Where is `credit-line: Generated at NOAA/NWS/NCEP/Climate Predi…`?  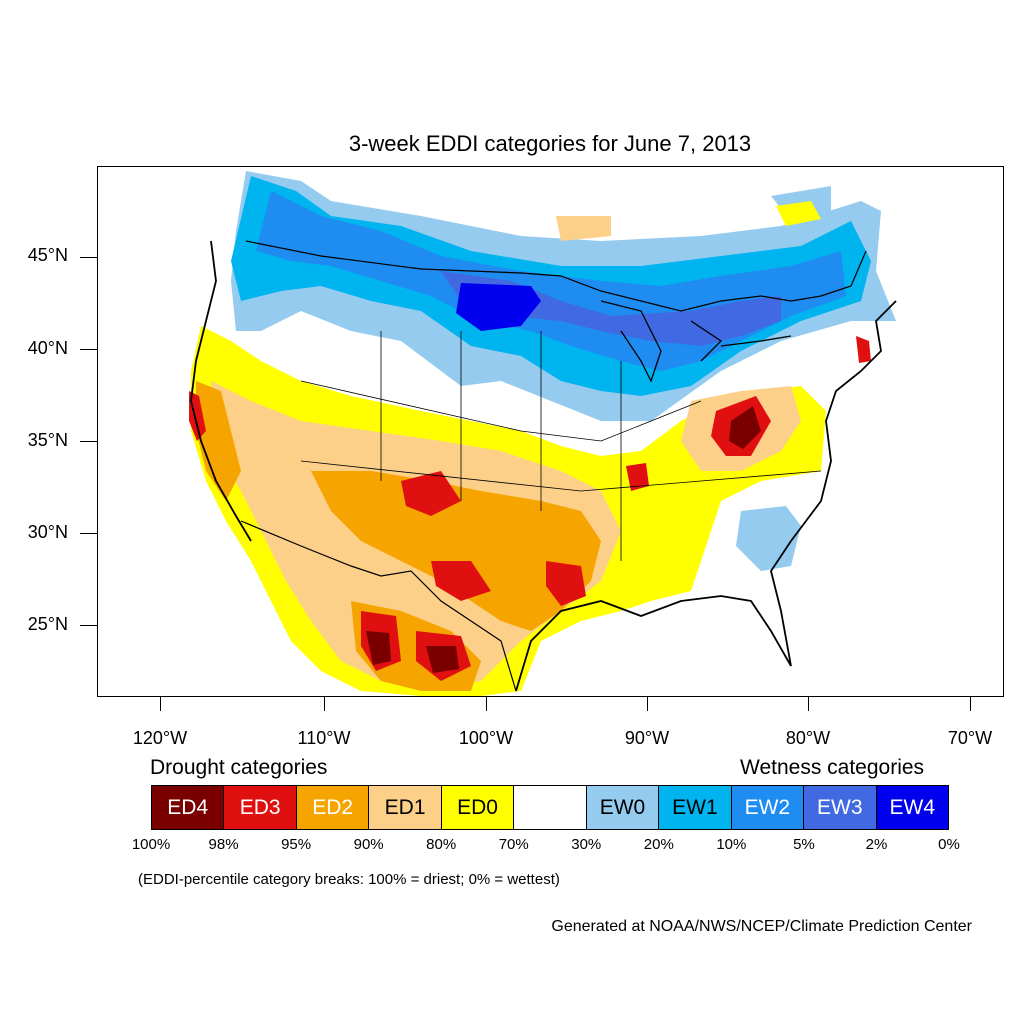 credit-line: Generated at NOAA/NWS/NCEP/Climate Predi… is located at coordinates (761, 926).